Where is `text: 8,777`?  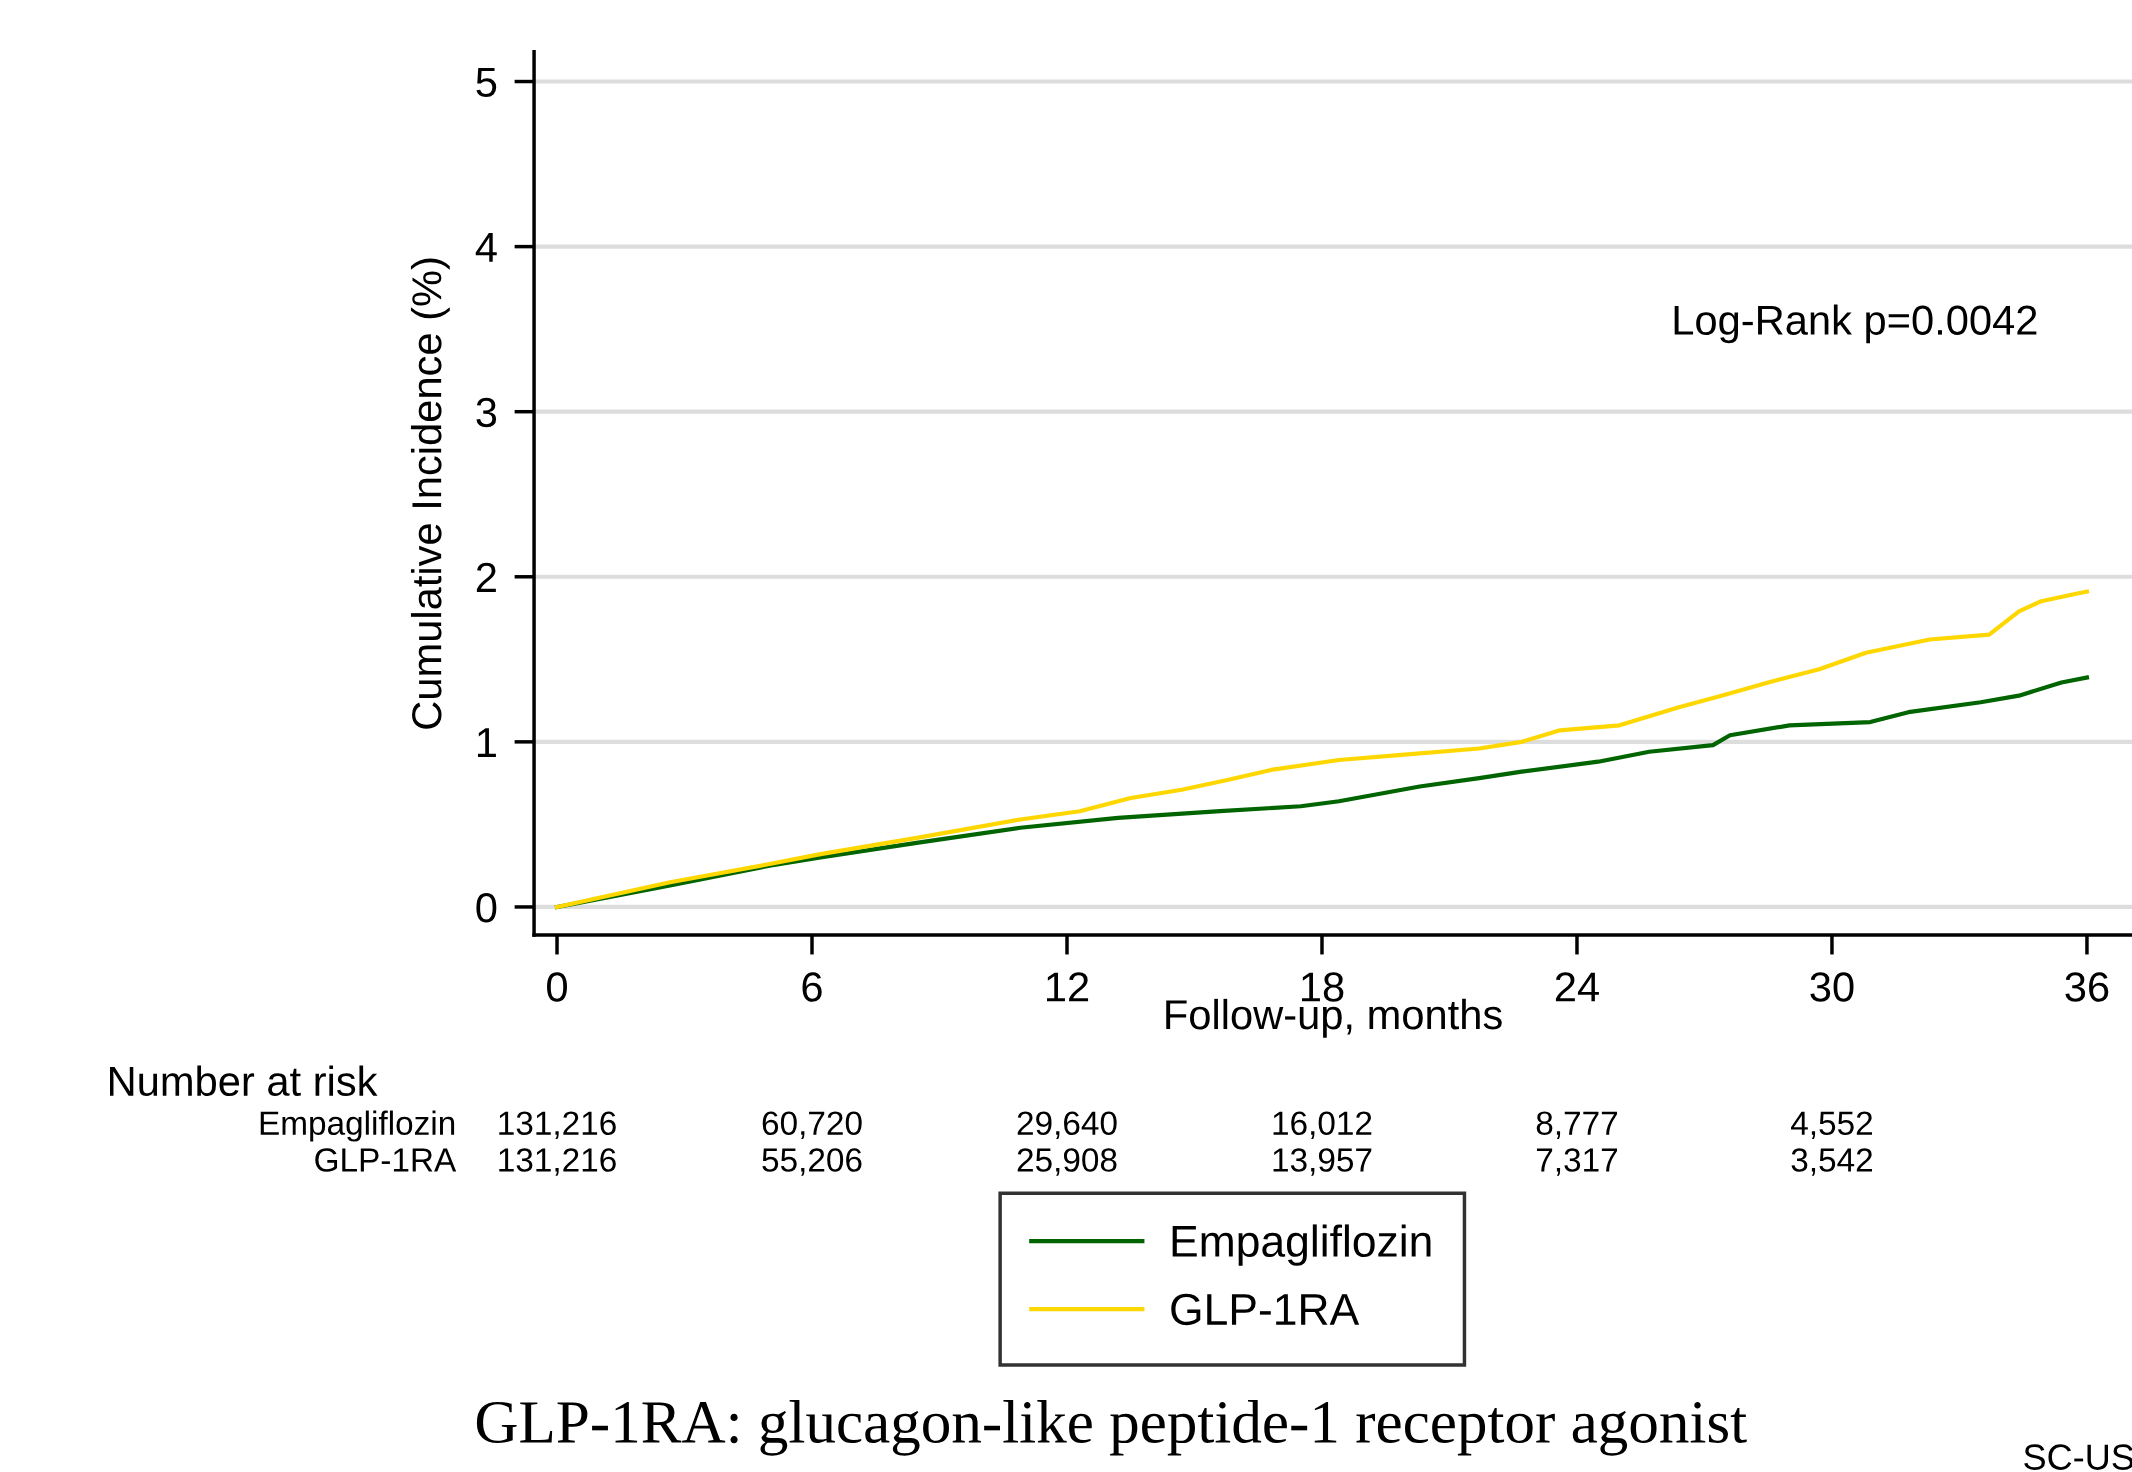
text: 8,777 is located at coordinates (1577, 1125).